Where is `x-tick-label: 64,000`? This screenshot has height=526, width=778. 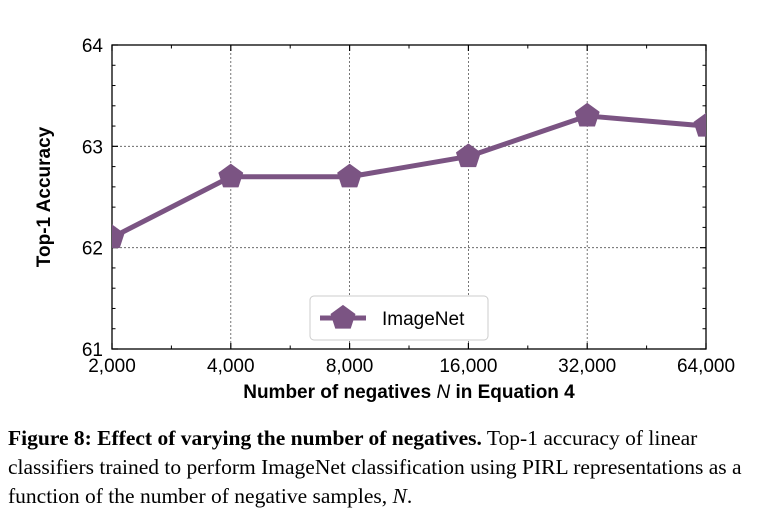
x-tick-label: 64,000 is located at coordinates (706, 366).